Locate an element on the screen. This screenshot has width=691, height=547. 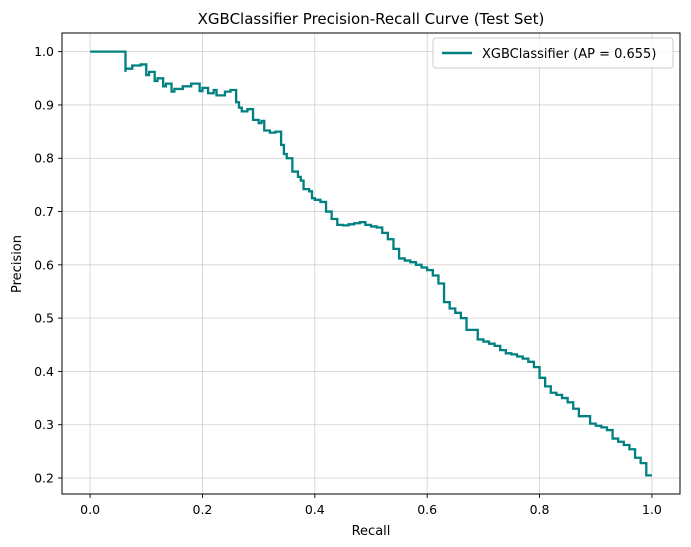
y-tick-label: 0.8 is located at coordinates (44, 158).